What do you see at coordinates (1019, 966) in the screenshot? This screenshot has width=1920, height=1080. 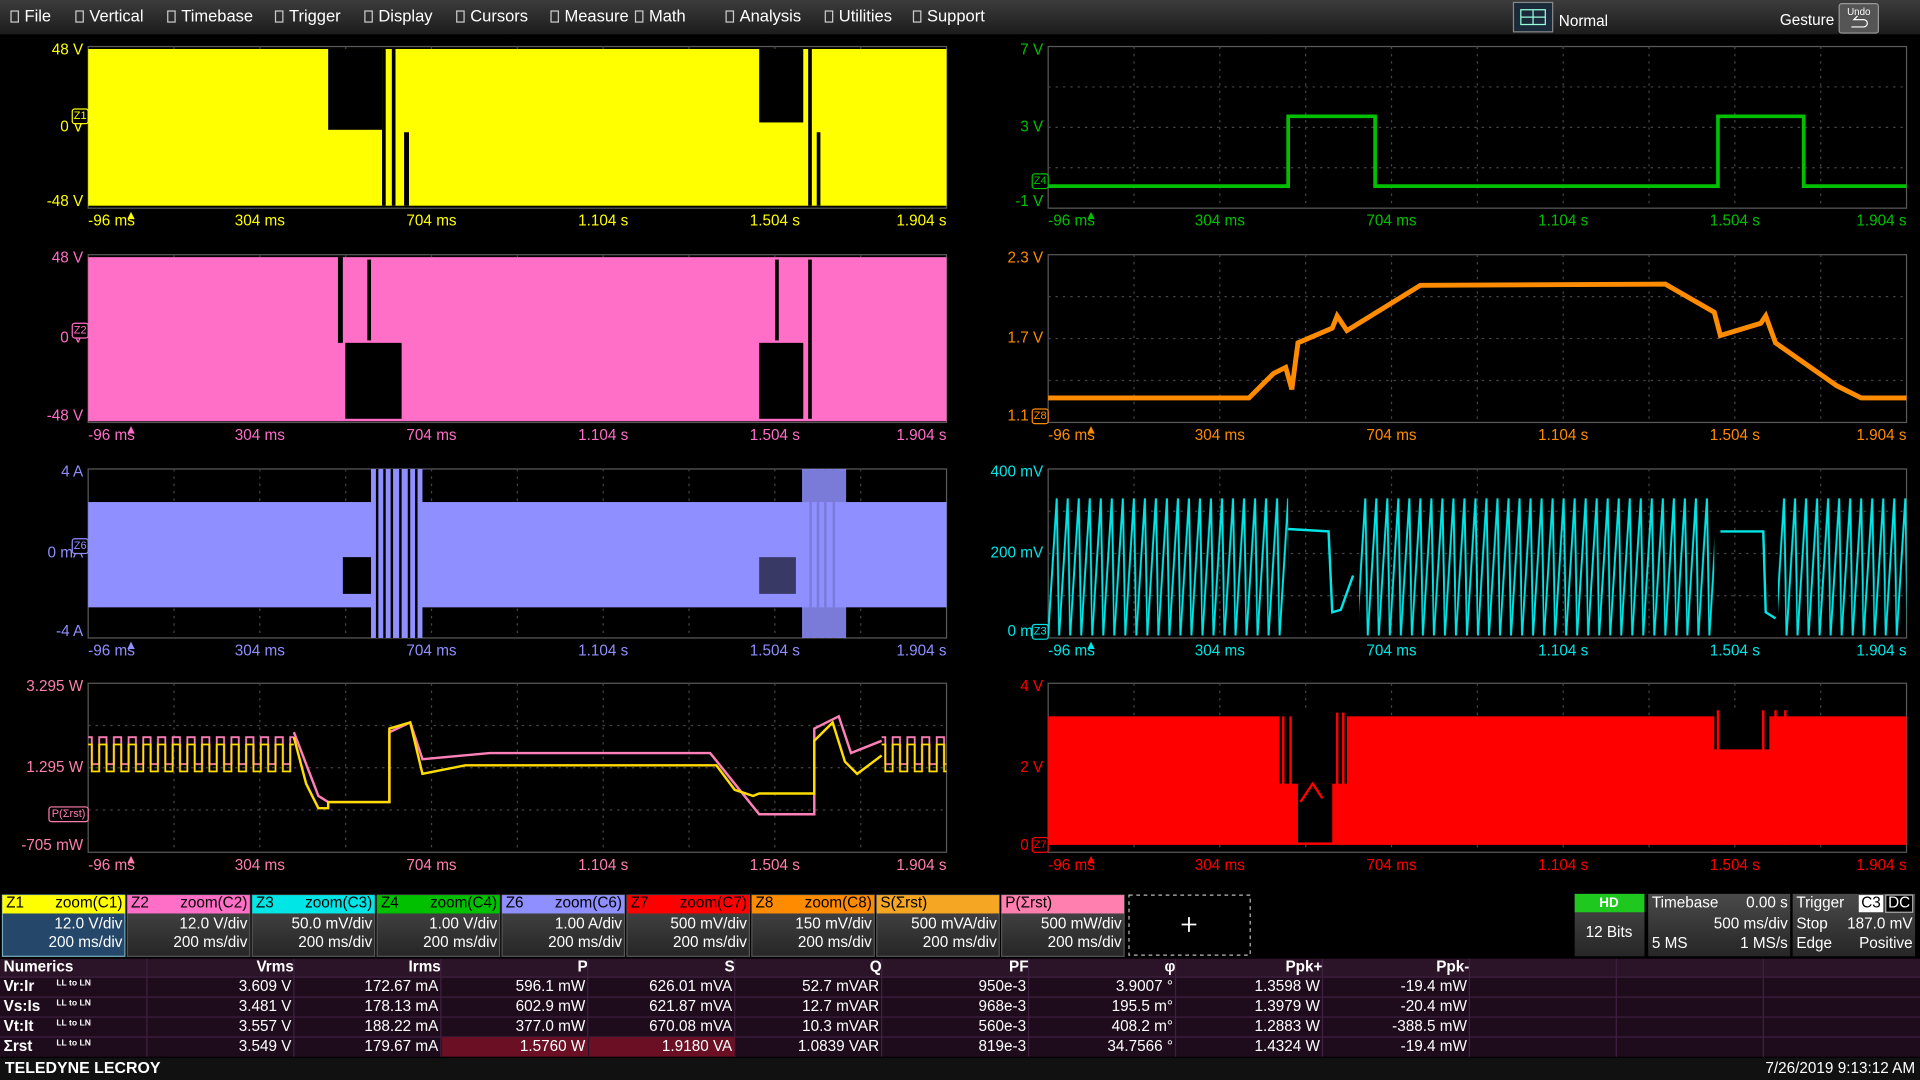 I see `numerics-header: PF` at bounding box center [1019, 966].